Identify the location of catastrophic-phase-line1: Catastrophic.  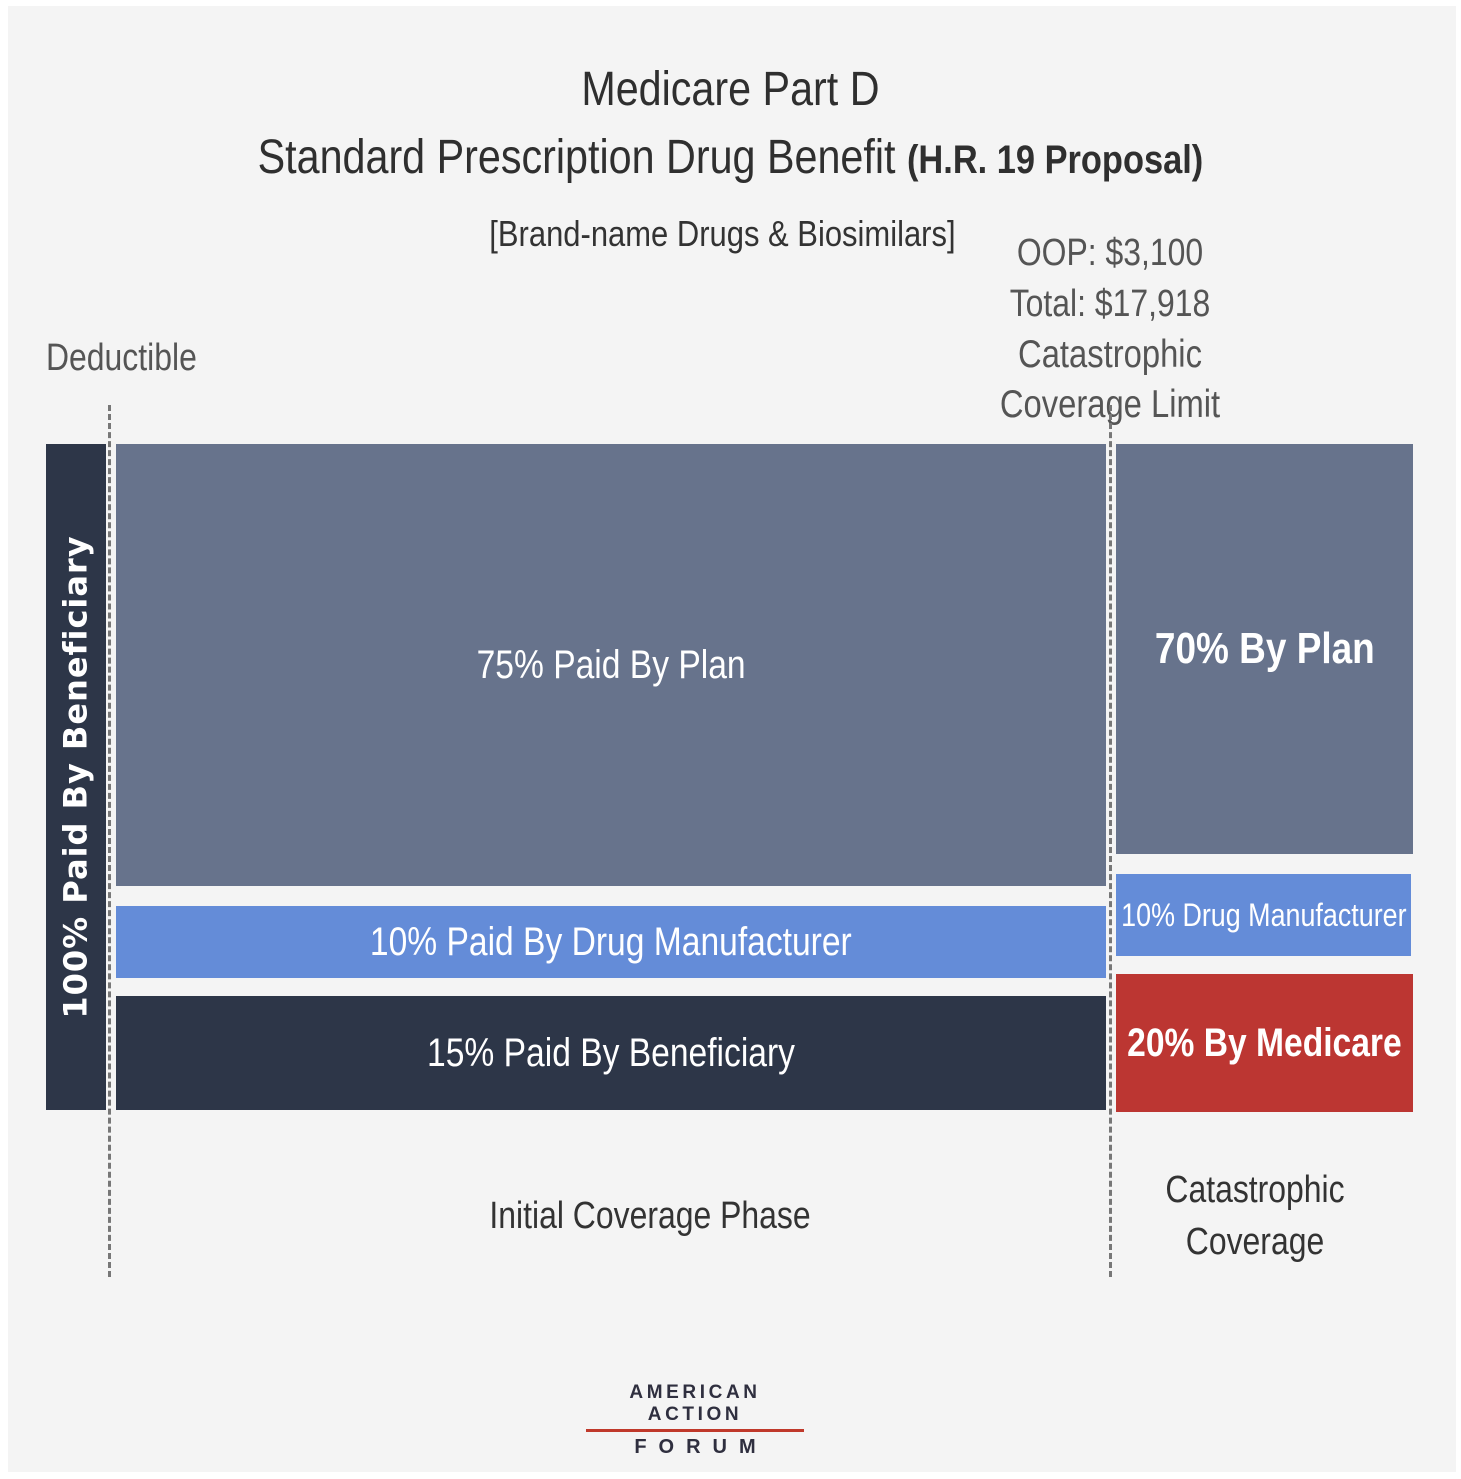
(1255, 1190).